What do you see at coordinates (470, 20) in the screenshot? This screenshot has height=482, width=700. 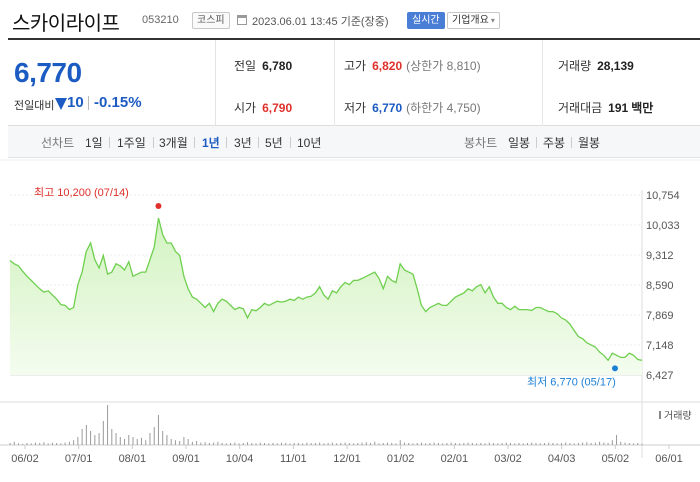 I see `company-overview-label: 기업개요` at bounding box center [470, 20].